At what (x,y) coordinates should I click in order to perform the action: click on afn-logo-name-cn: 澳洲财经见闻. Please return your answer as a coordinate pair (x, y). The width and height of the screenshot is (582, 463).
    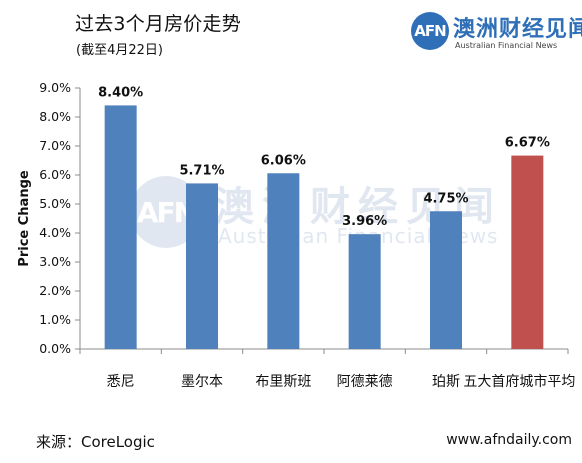
    Looking at the image, I should click on (517, 29).